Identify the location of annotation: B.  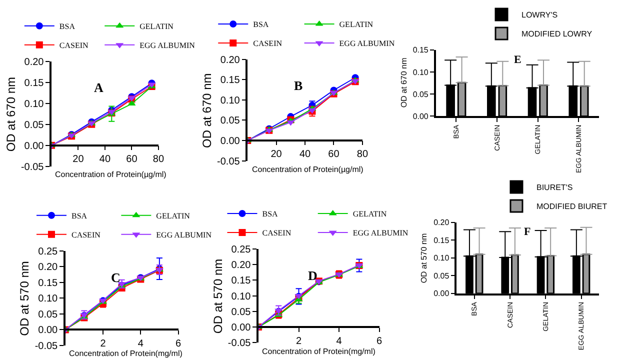
(298, 85).